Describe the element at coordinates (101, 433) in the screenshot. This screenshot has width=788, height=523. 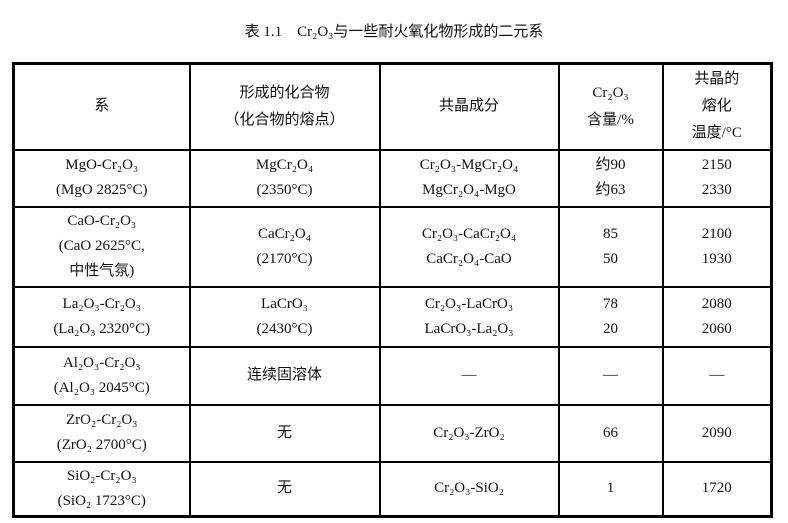
I see `cell-system: ZrO₂-Cr₂O₃ (ZrO₂ 2700°C)` at that location.